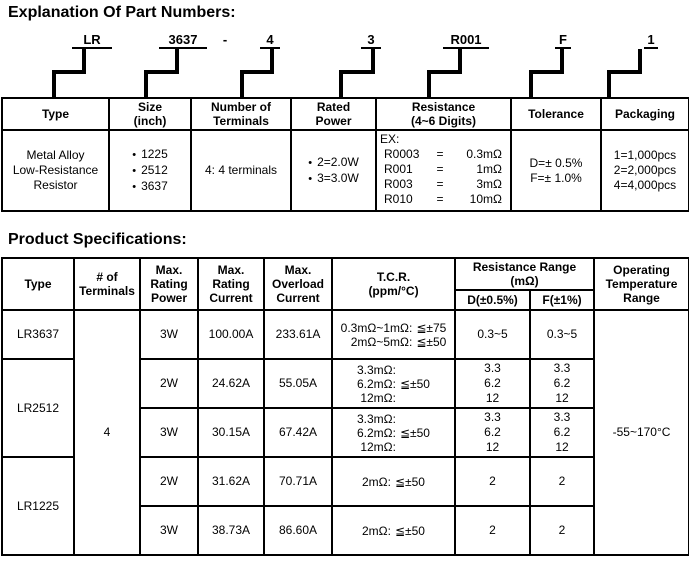 The width and height of the screenshot is (689, 562). I want to click on spec-f-range-cell: 3.3 6.2 12, so click(562, 383).